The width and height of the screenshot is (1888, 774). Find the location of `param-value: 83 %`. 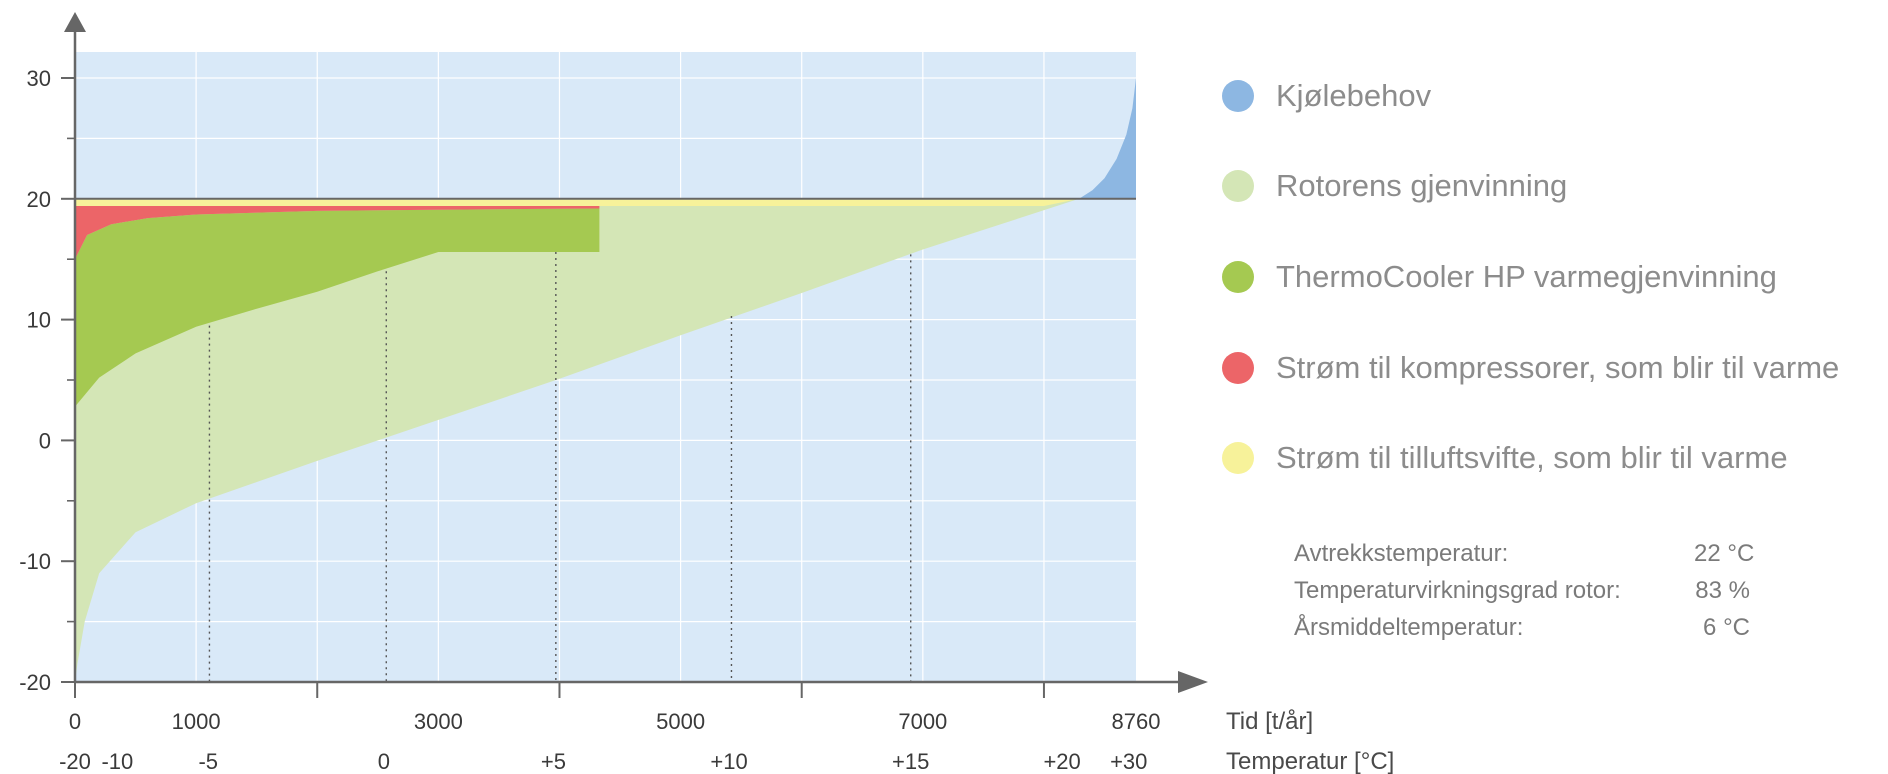

param-value: 83 % is located at coordinates (1722, 595).